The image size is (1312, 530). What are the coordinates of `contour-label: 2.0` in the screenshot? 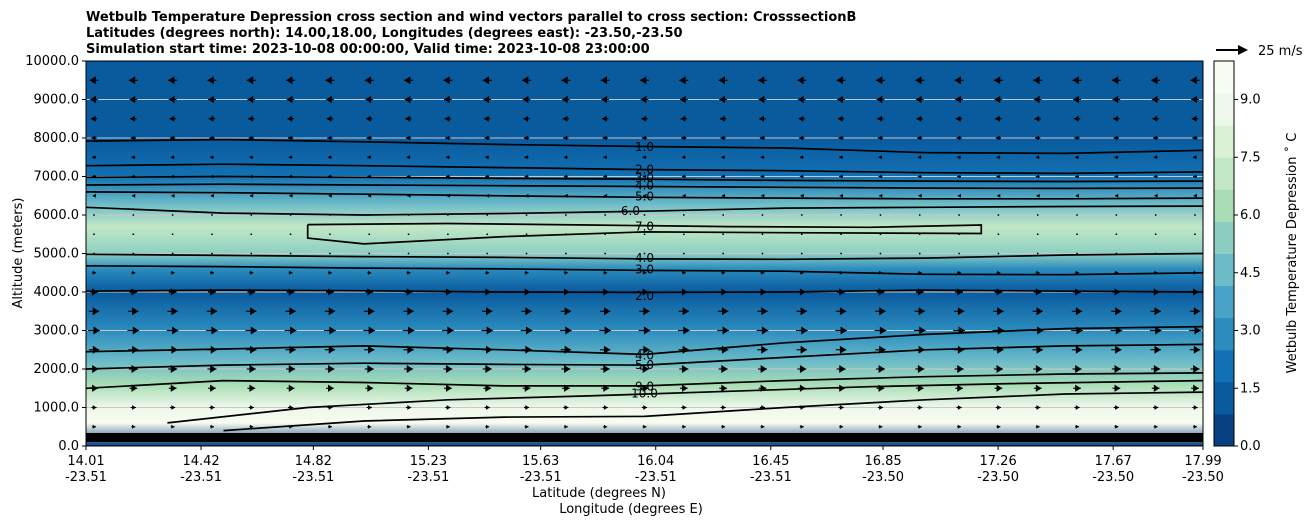 It's located at (644, 170).